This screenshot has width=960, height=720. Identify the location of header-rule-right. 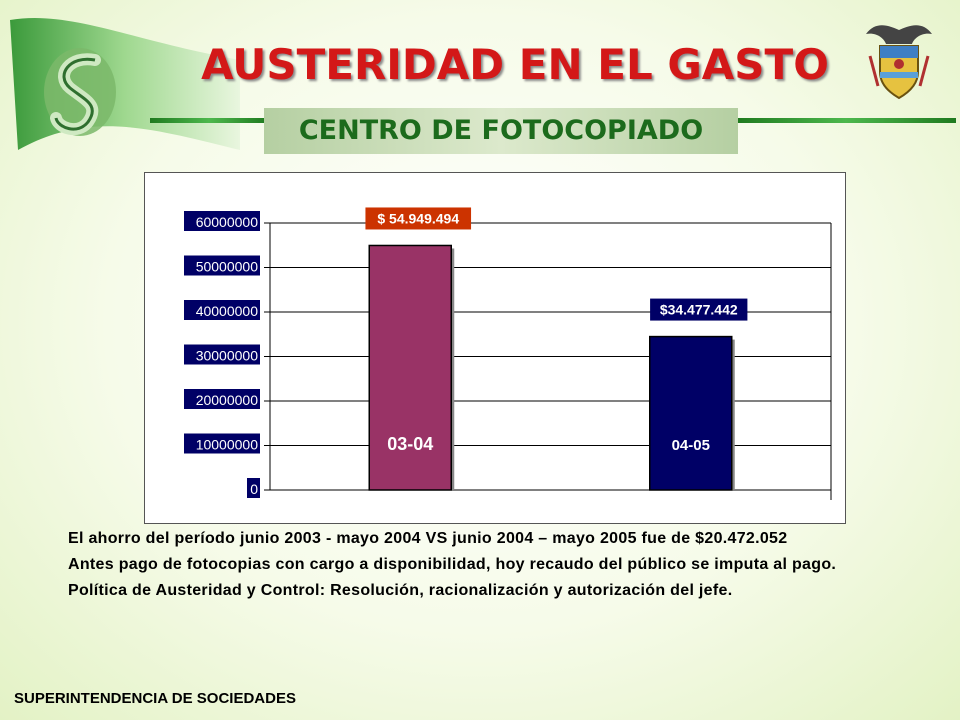
(846, 120).